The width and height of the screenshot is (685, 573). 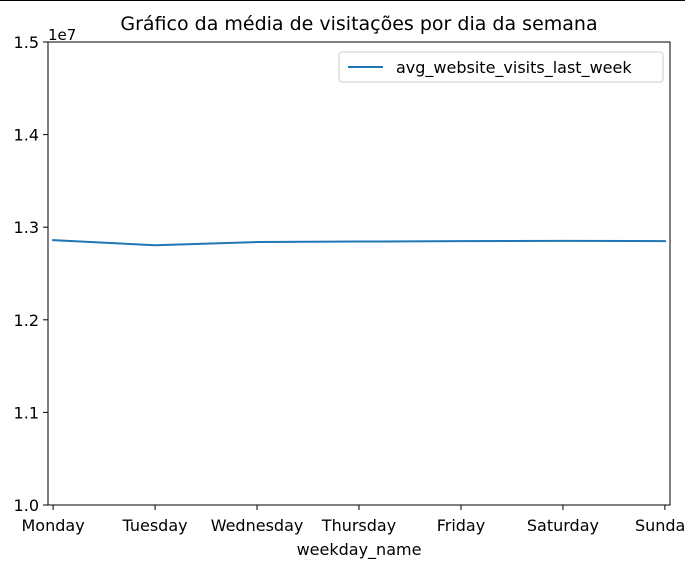 I want to click on y-offset-label: 1e7, so click(x=62, y=35).